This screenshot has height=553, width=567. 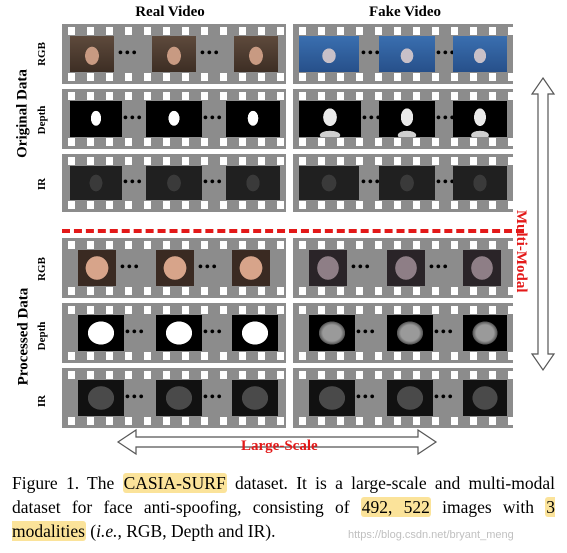 I want to click on row-label-ir-processed: IR, so click(x=42, y=401).